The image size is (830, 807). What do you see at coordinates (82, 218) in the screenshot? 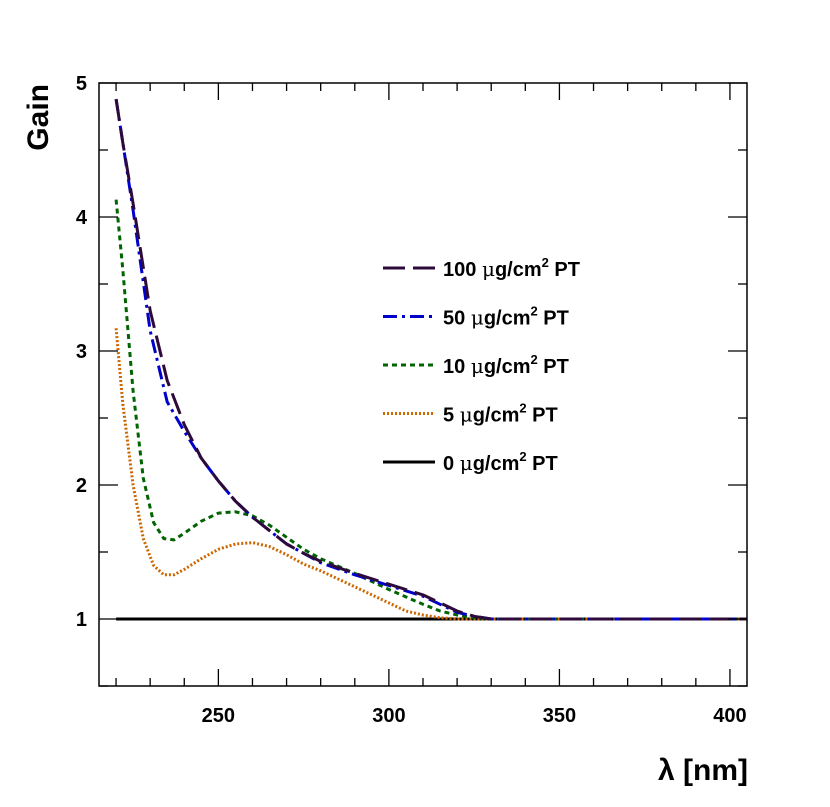
I see `y-tick-label: 4` at bounding box center [82, 218].